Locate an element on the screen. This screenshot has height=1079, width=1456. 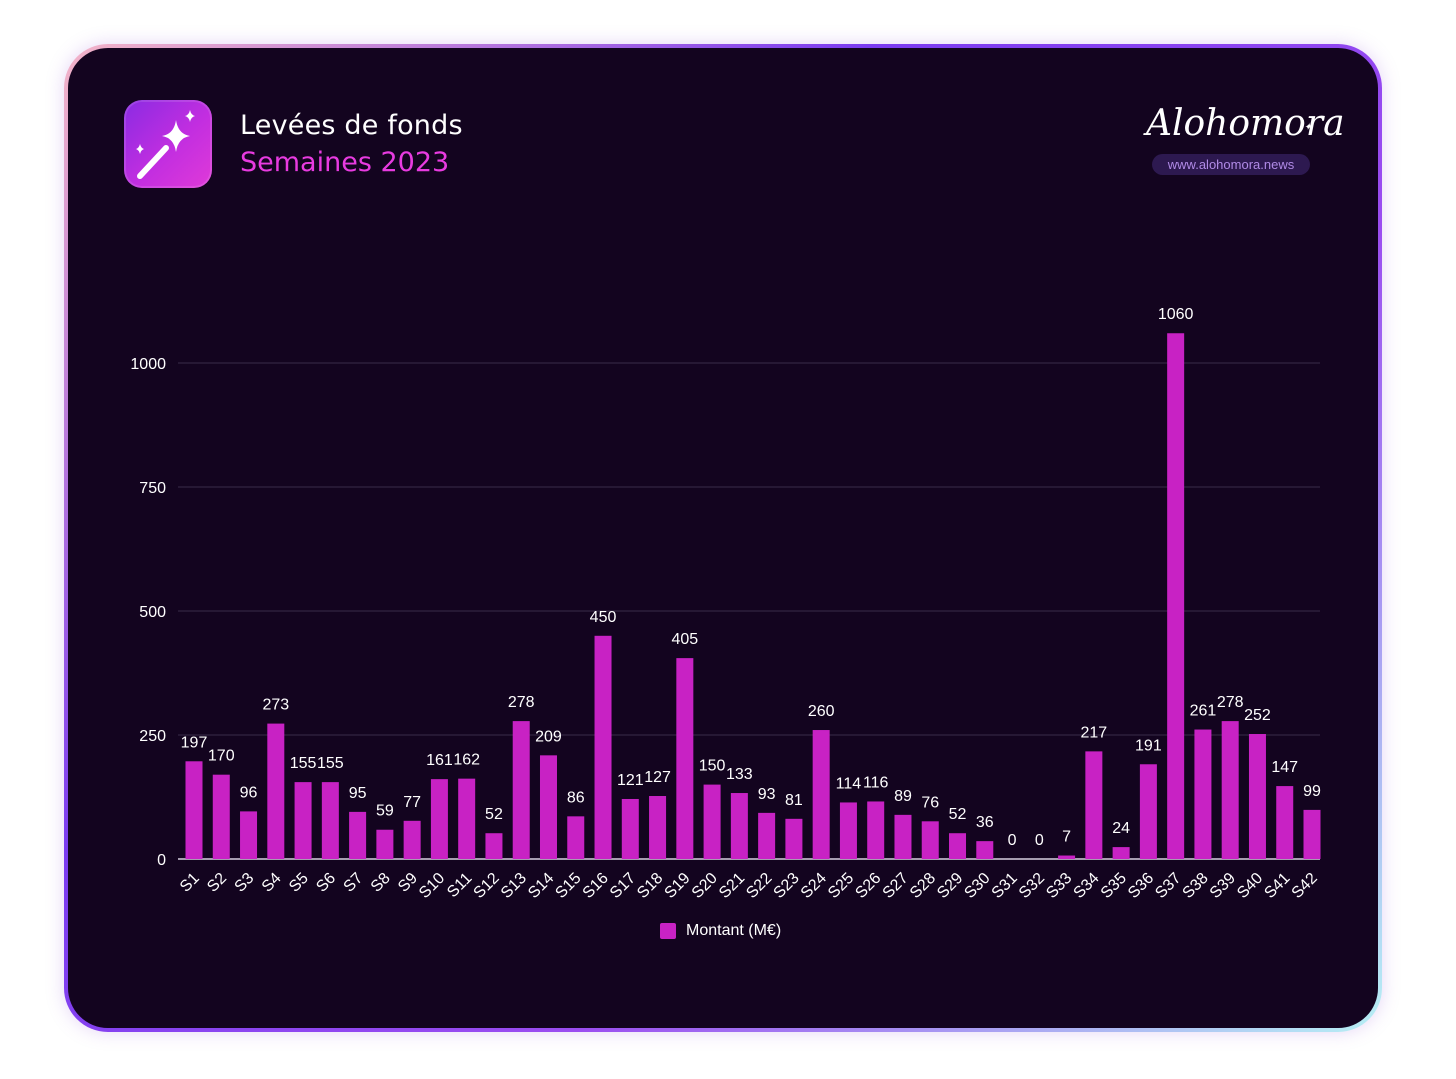
y-tick-label: 250 is located at coordinates (152, 736).